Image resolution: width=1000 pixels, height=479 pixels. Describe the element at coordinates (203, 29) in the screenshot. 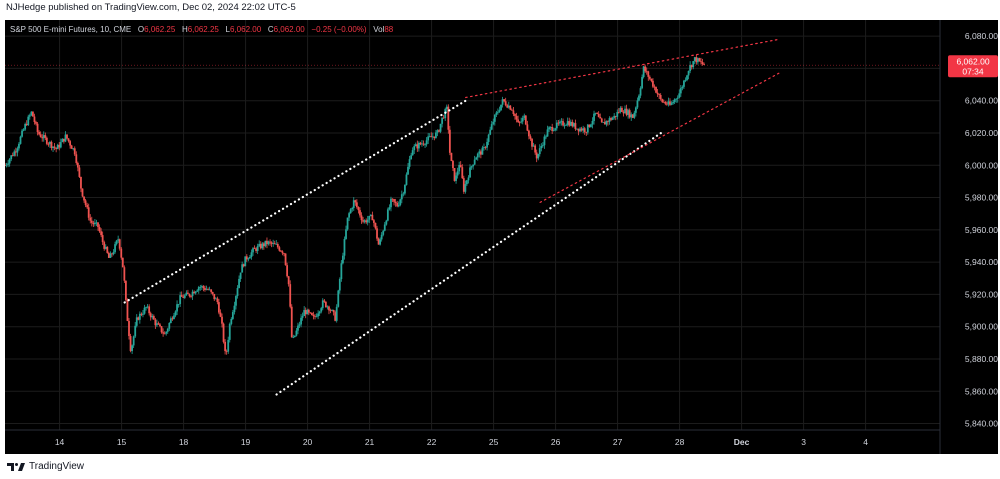

I see `high-value: 6,062.25` at that location.